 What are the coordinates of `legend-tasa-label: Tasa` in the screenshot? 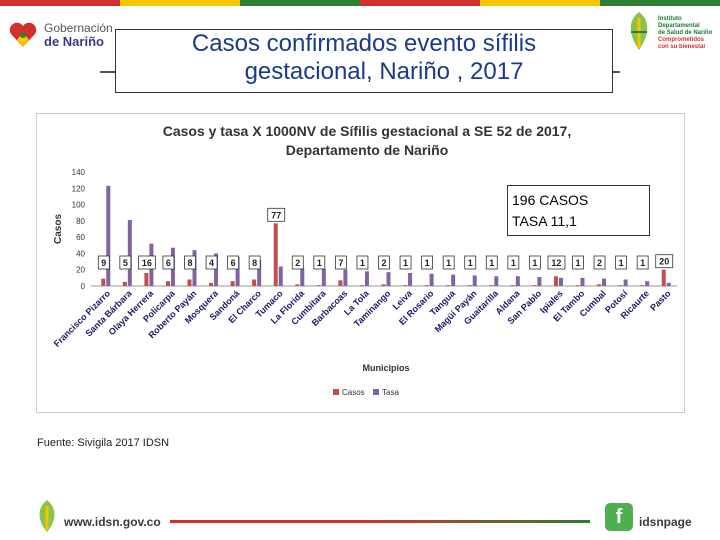 It's located at (390, 392).